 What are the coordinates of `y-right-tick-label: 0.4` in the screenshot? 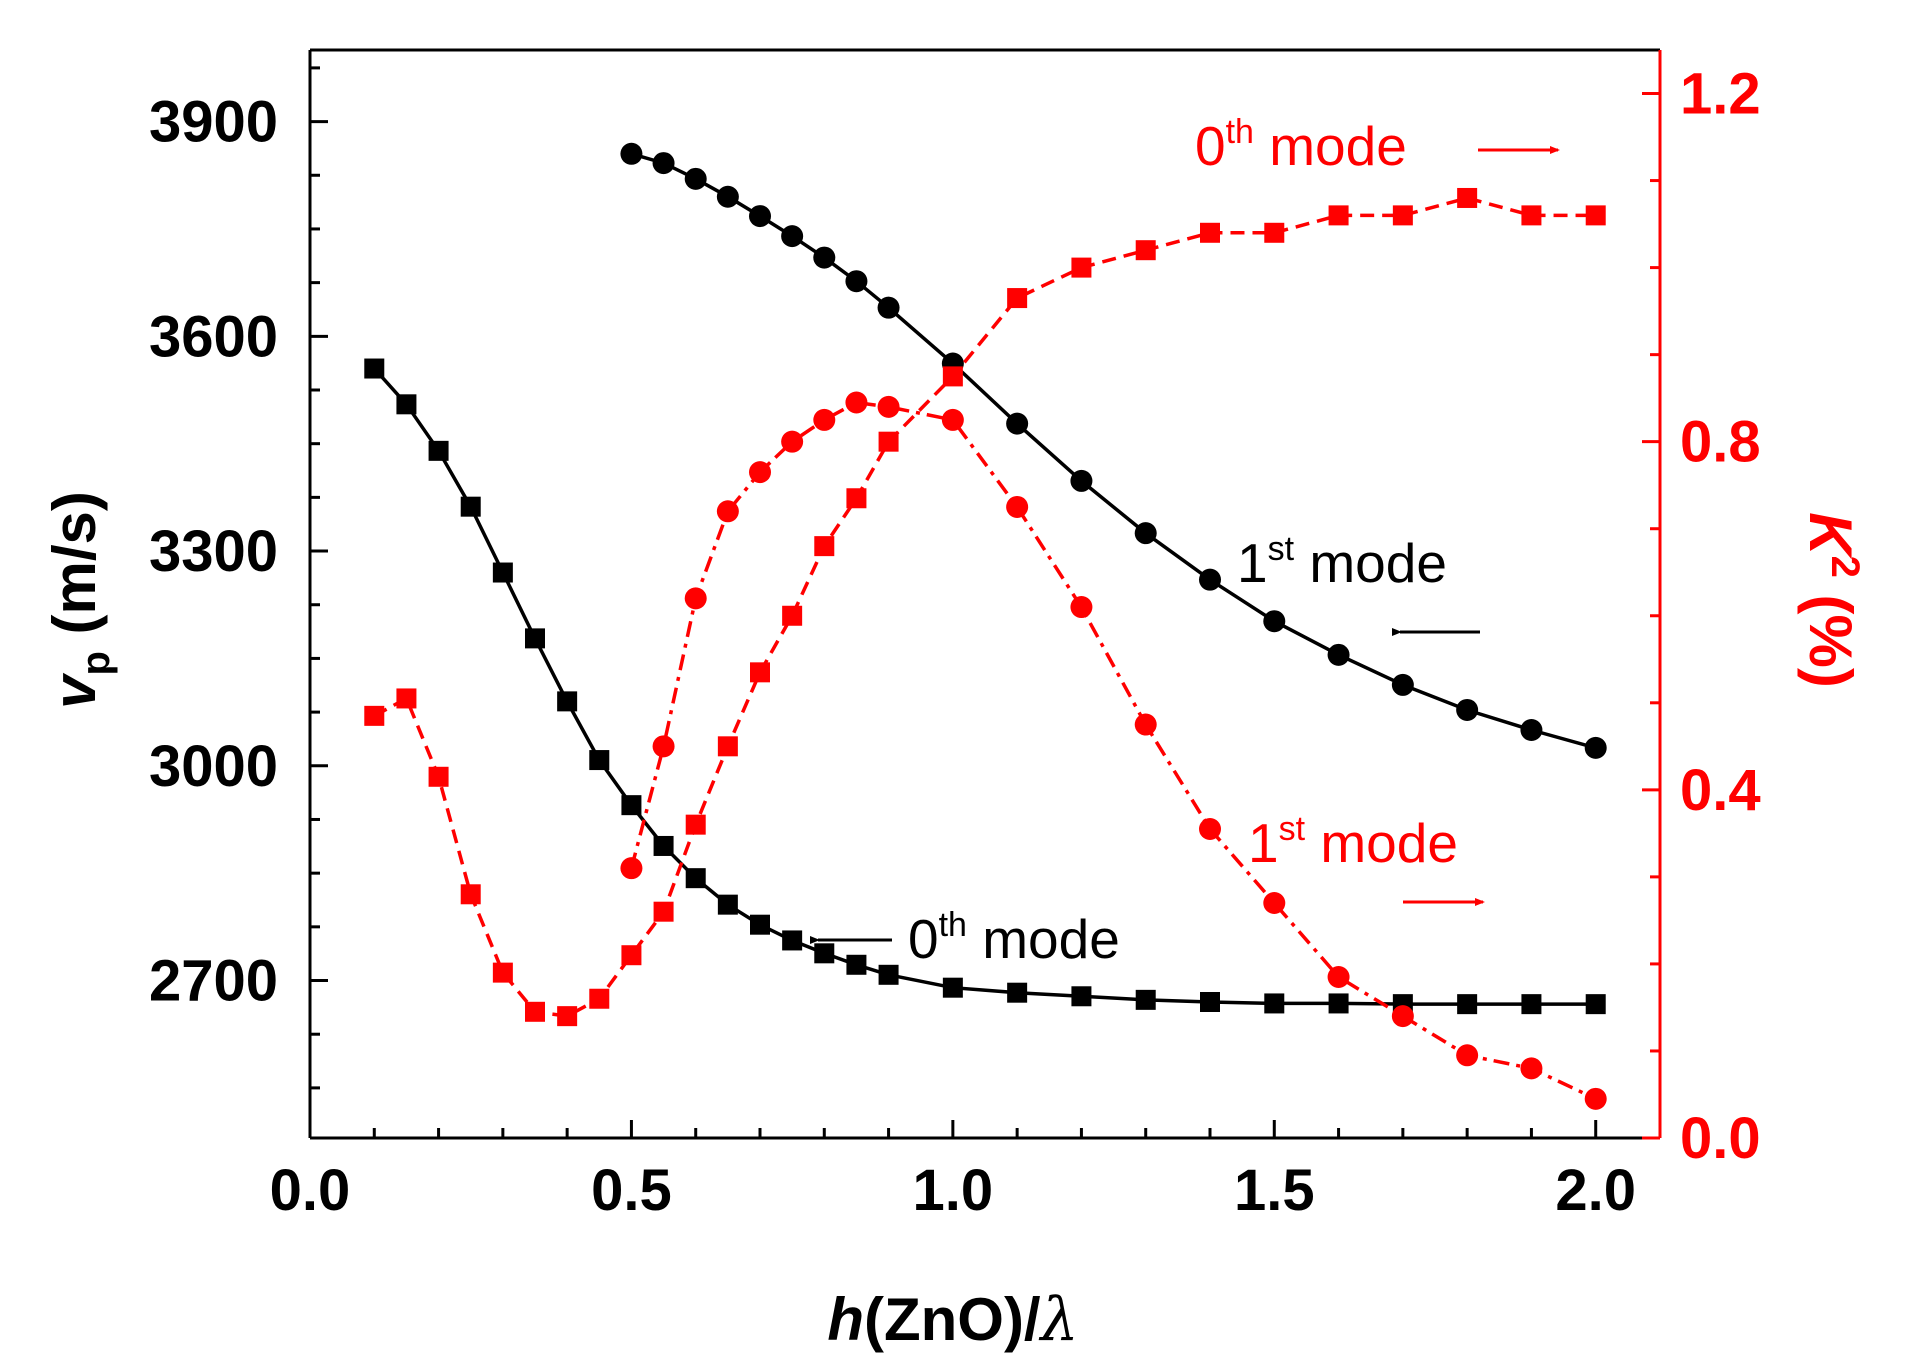 It's located at (1720, 790).